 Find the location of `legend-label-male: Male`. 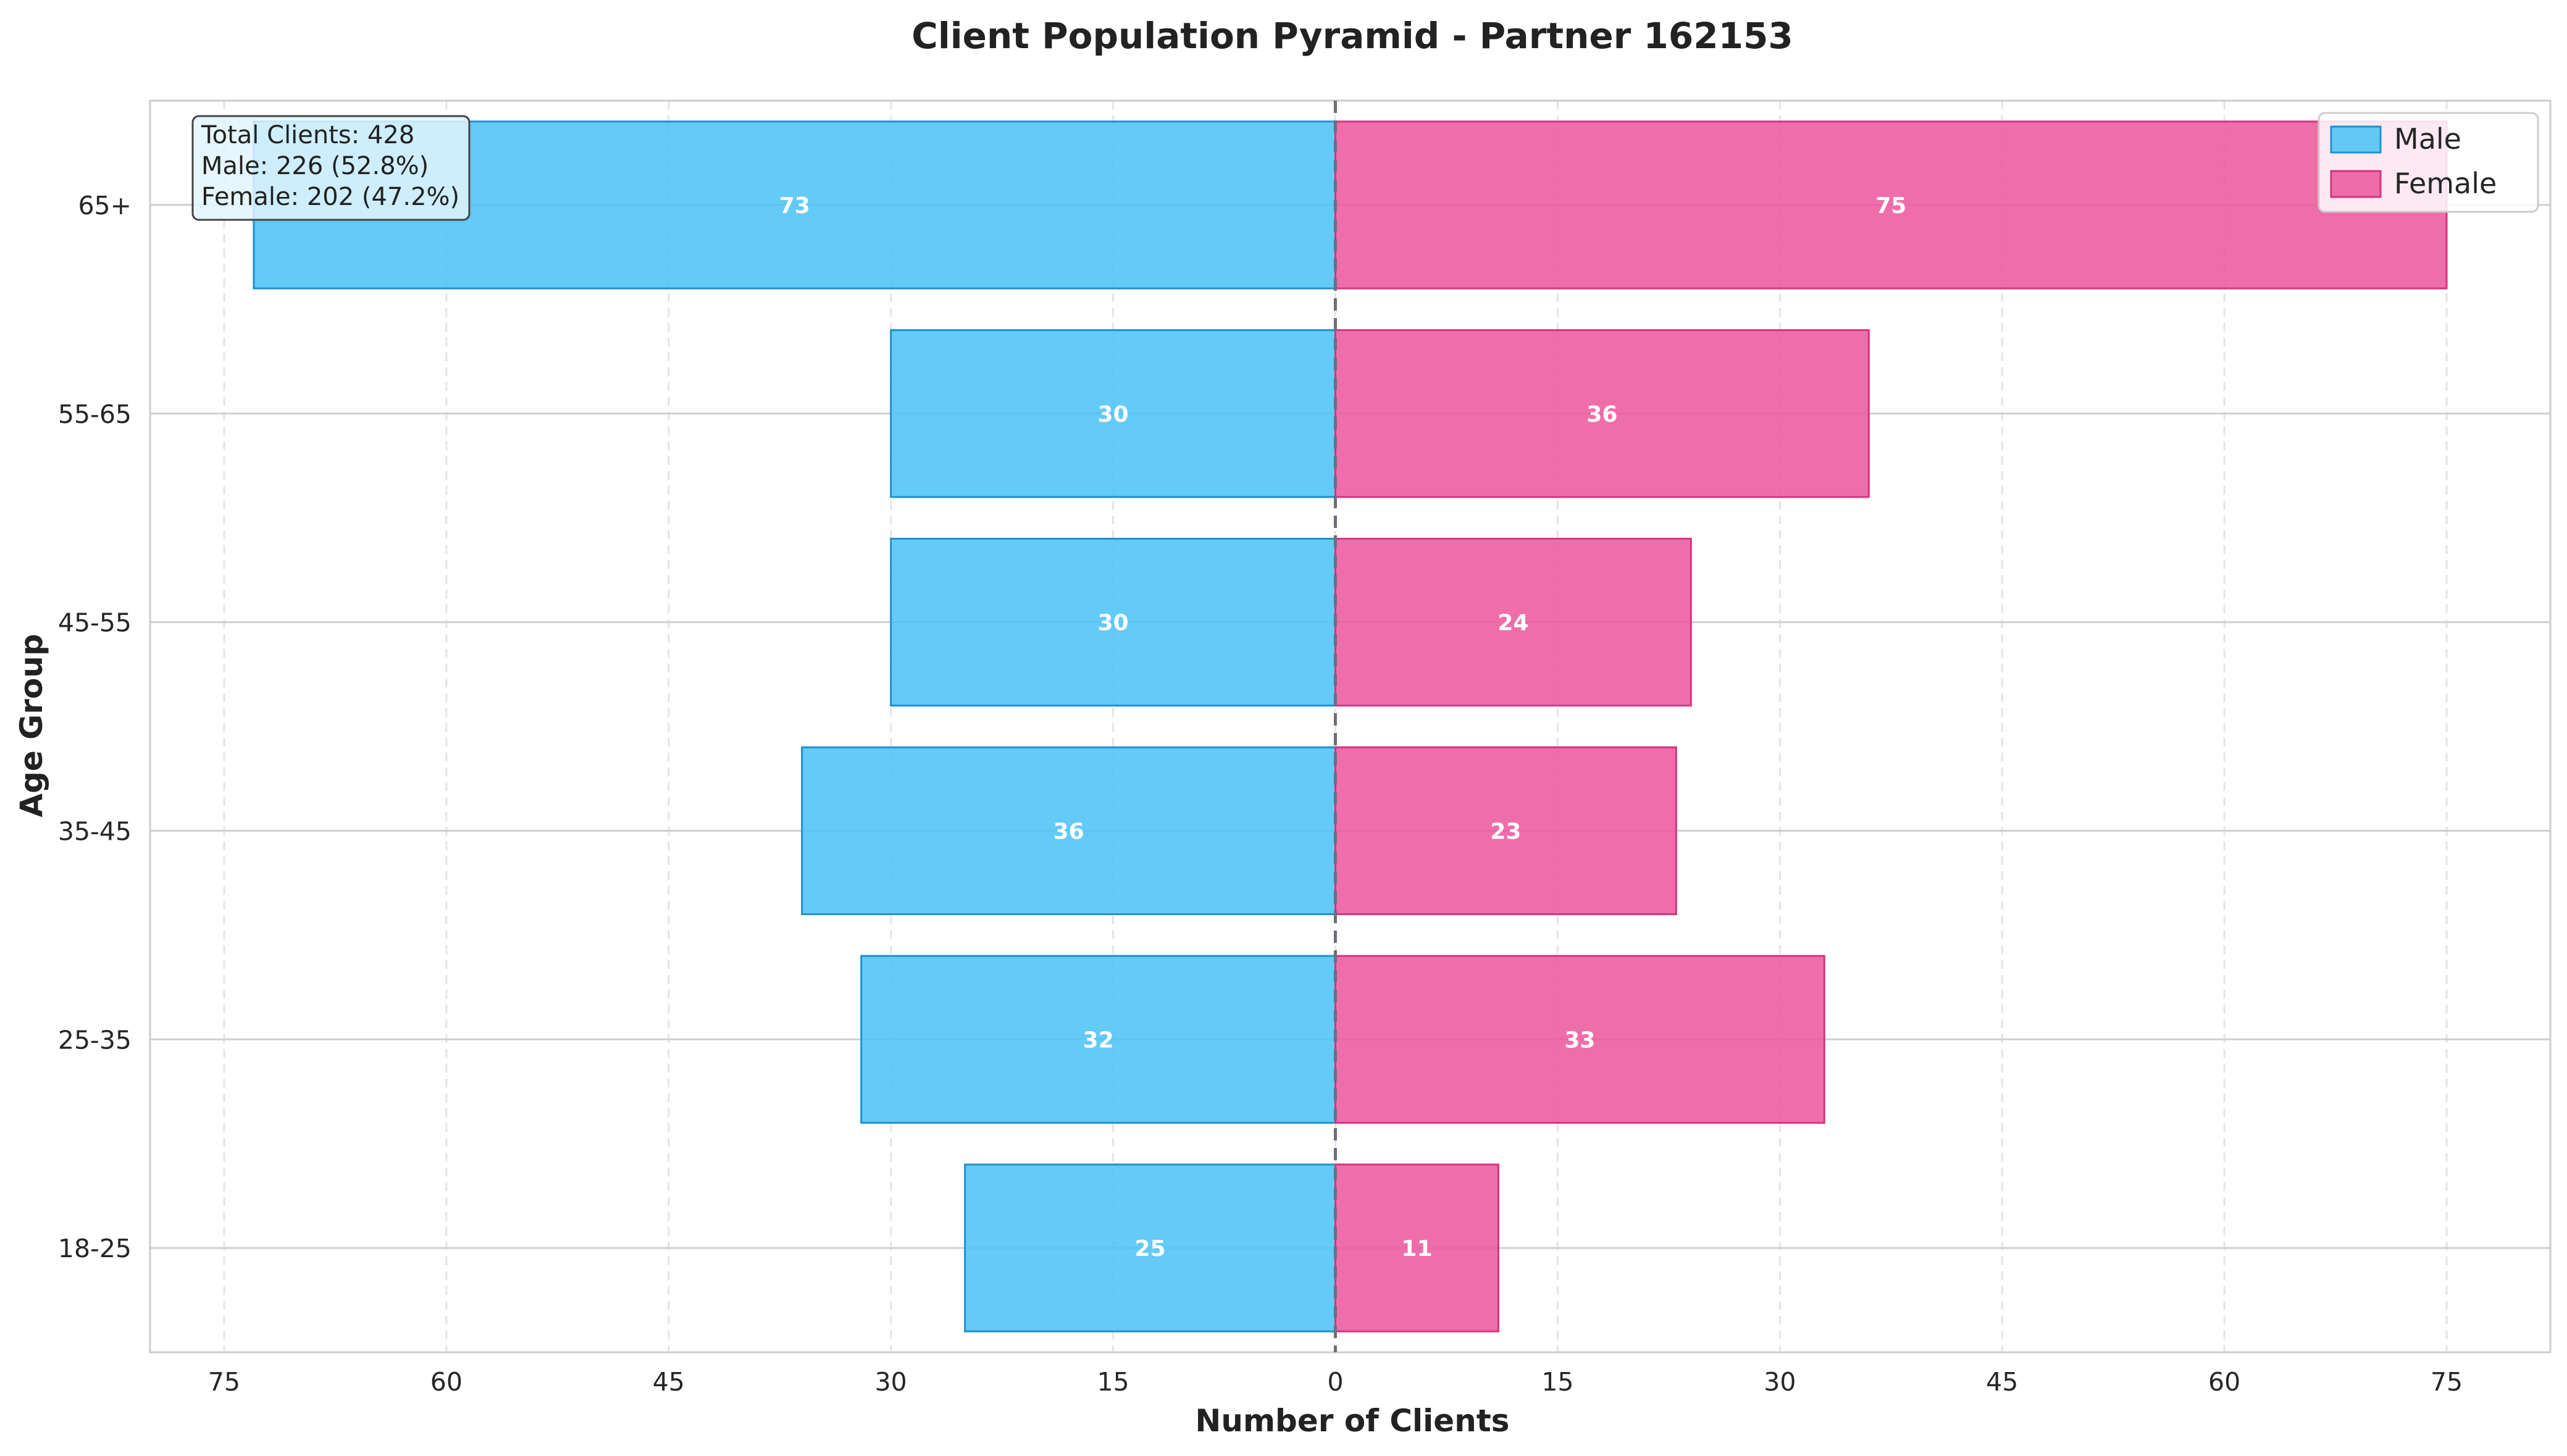

legend-label-male: Male is located at coordinates (2427, 139).